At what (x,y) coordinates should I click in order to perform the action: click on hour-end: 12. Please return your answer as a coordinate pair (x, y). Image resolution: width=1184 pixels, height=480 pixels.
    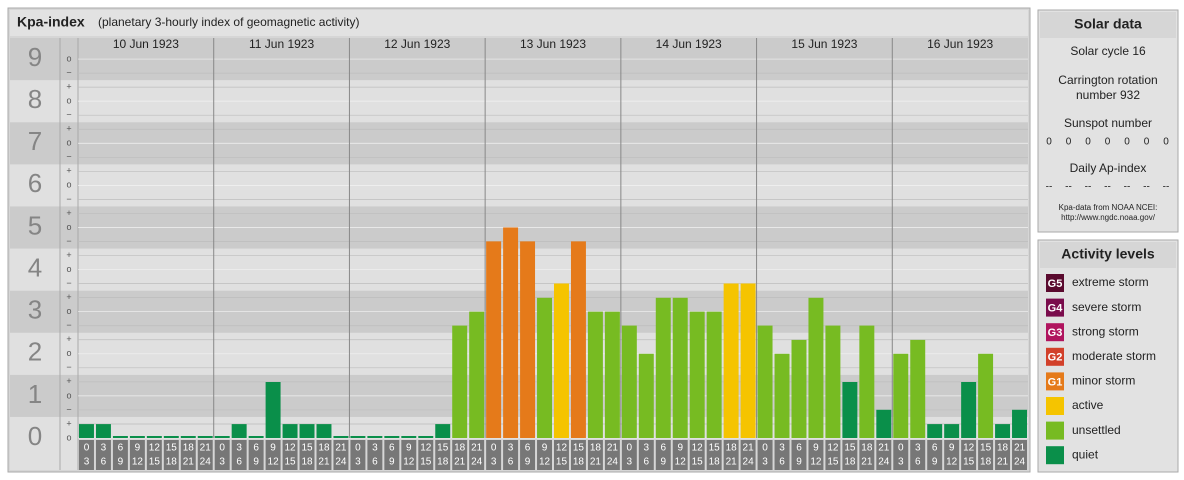
    Looking at the image, I should click on (816, 462).